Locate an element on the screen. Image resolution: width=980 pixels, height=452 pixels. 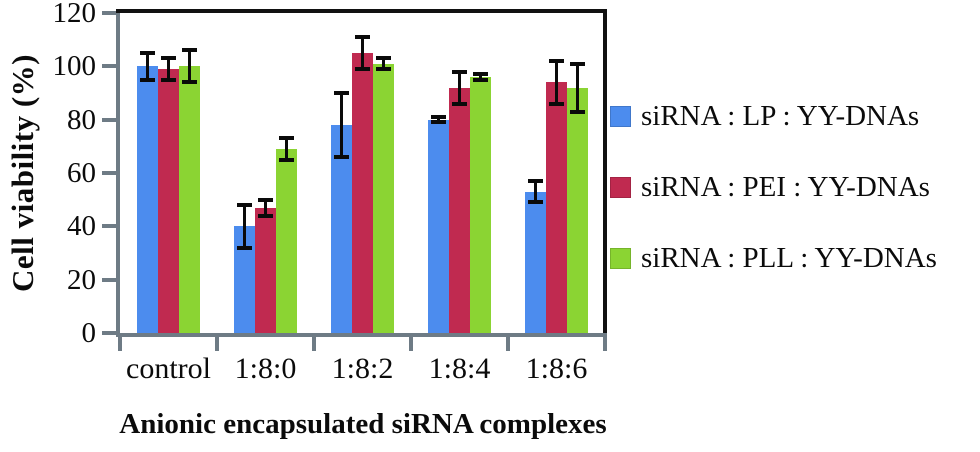
legend-swatch-pei is located at coordinates (620, 187).